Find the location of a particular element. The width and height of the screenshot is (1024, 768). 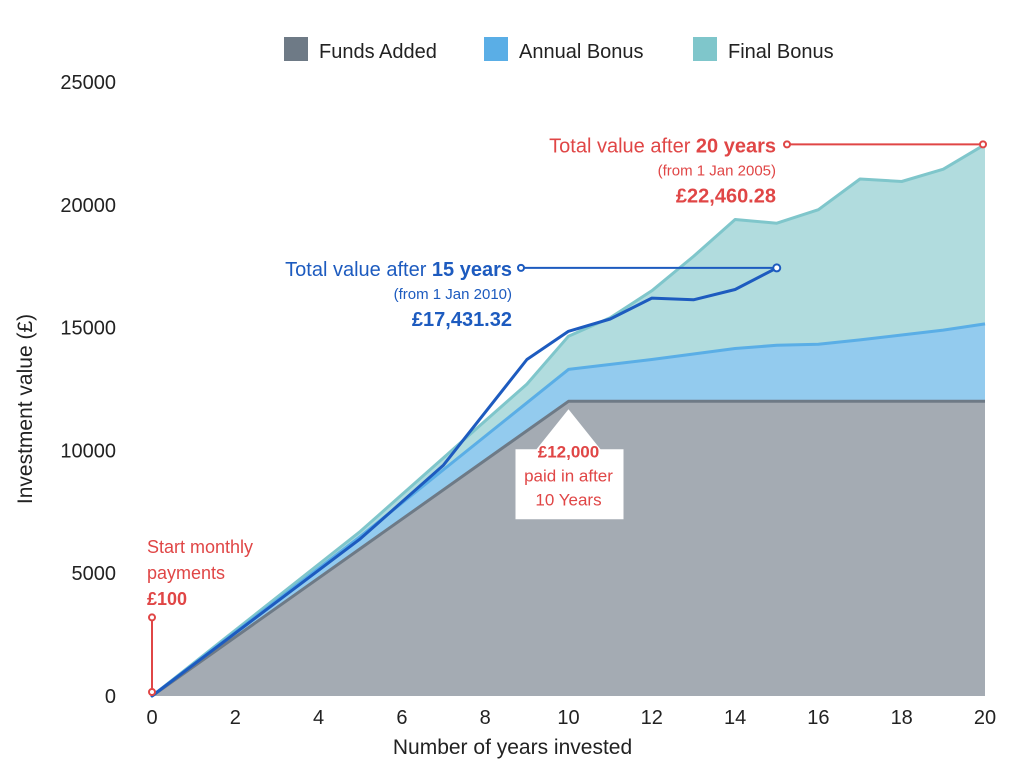

start-marker-bottom is located at coordinates (152, 692).